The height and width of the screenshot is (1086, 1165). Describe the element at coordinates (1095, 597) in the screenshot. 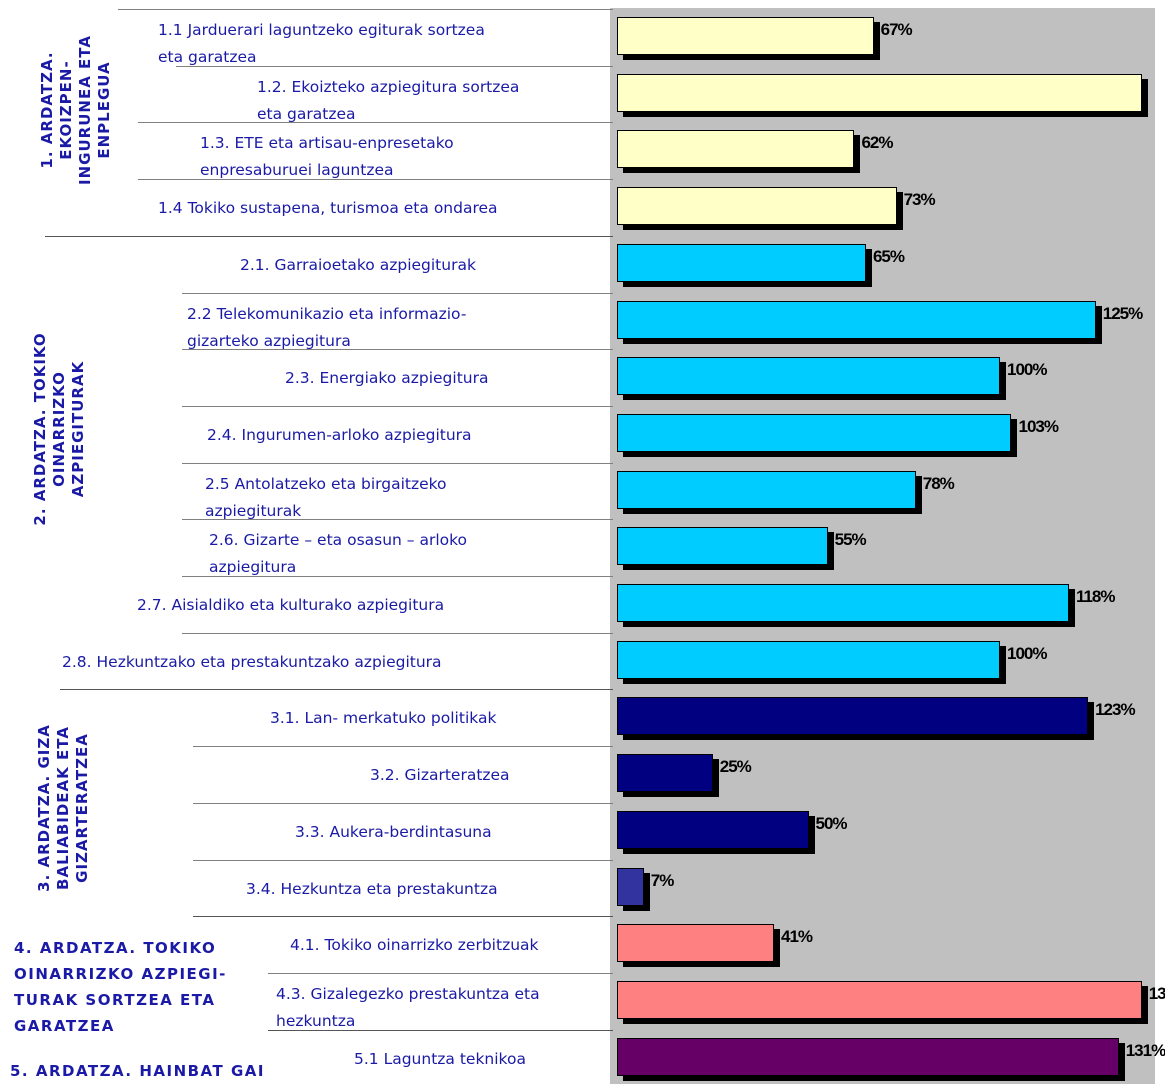

I see `value-label-11: 118%` at that location.